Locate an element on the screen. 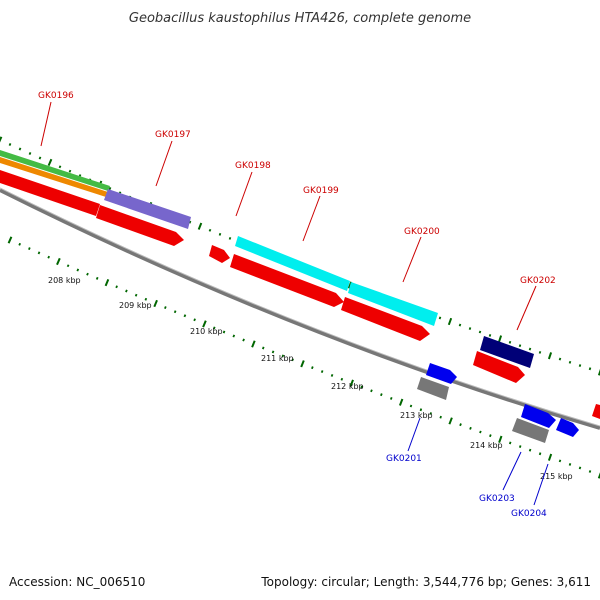  feature-red-left is located at coordinates (50, 193).